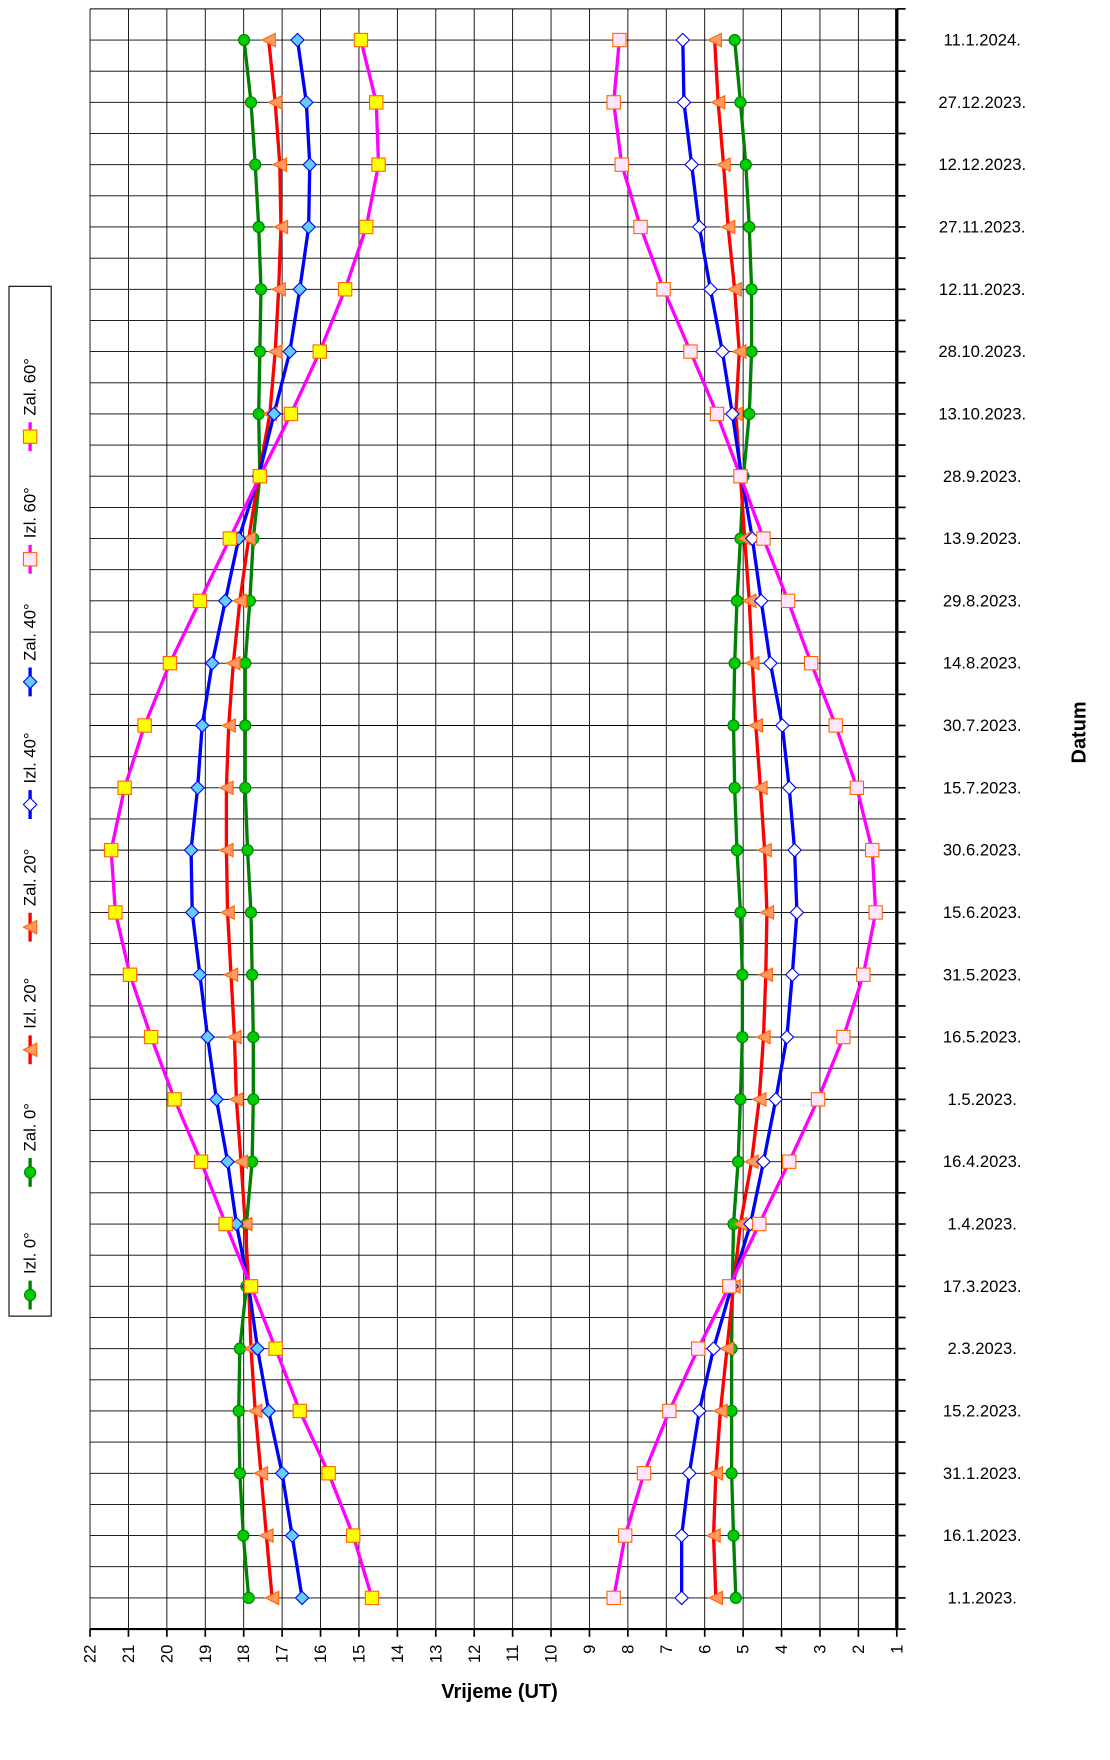  Describe the element at coordinates (982, 351) in the screenshot. I see `y-tick-label: 28.10.2023.` at that location.